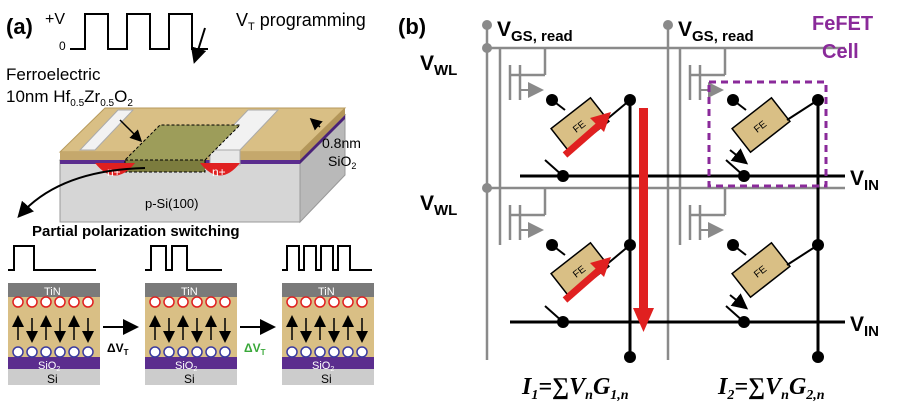 This screenshot has width=899, height=411. What do you see at coordinates (69, 98) in the screenshot?
I see `ferroelectric-label-2: 10nm Hf0.5Zr0.5O2` at bounding box center [69, 98].